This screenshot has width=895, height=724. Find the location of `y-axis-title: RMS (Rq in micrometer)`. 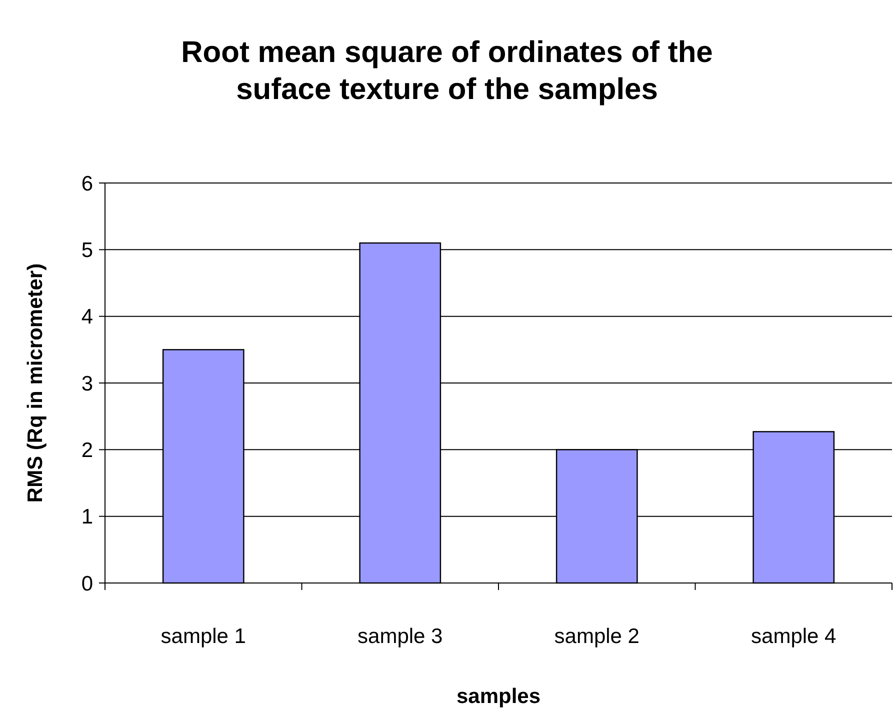

y-axis-title: RMS (Rq in micrometer) is located at coordinates (35, 383).